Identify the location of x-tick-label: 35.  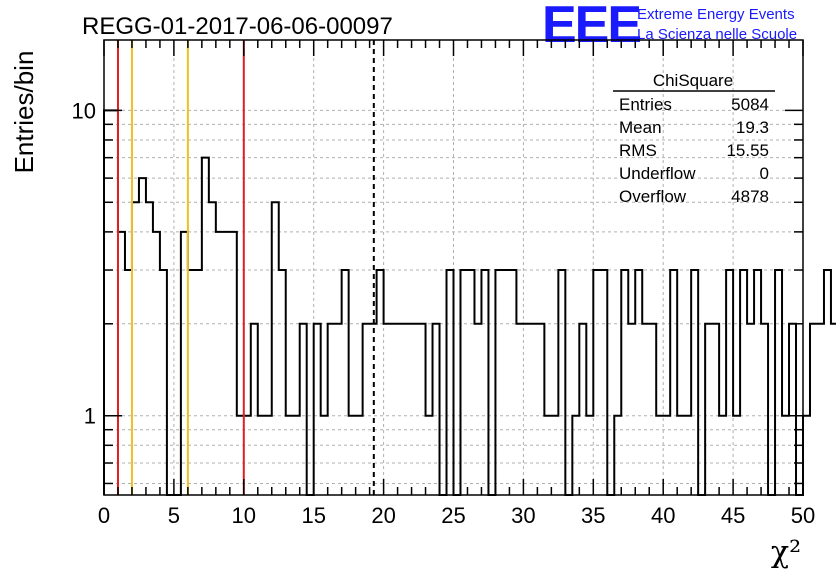
(593, 515).